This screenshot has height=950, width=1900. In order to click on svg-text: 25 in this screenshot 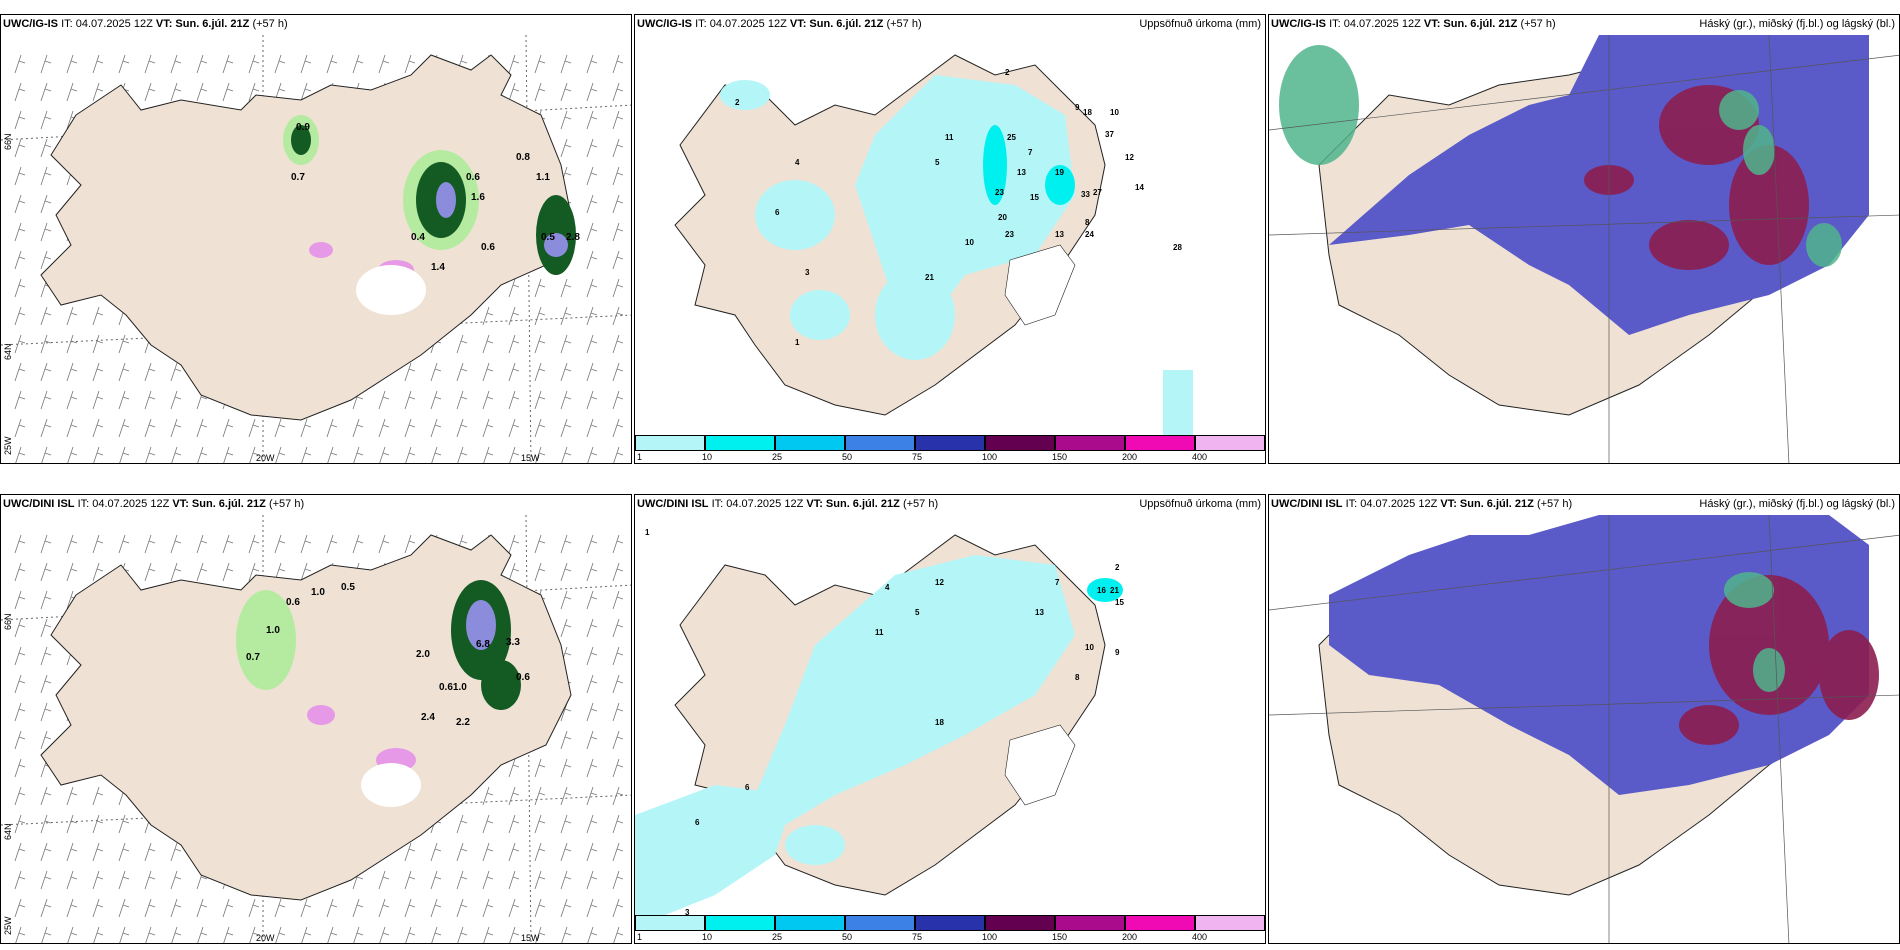, I will do `click(1011, 137)`.